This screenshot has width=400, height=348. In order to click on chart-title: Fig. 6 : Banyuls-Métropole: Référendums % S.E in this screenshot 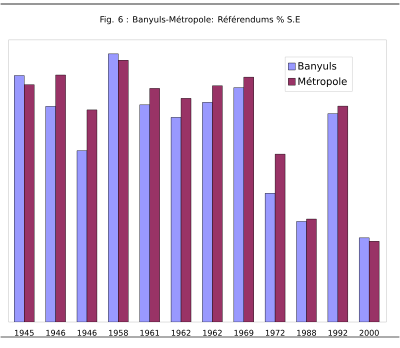, I will do `click(200, 20)`.